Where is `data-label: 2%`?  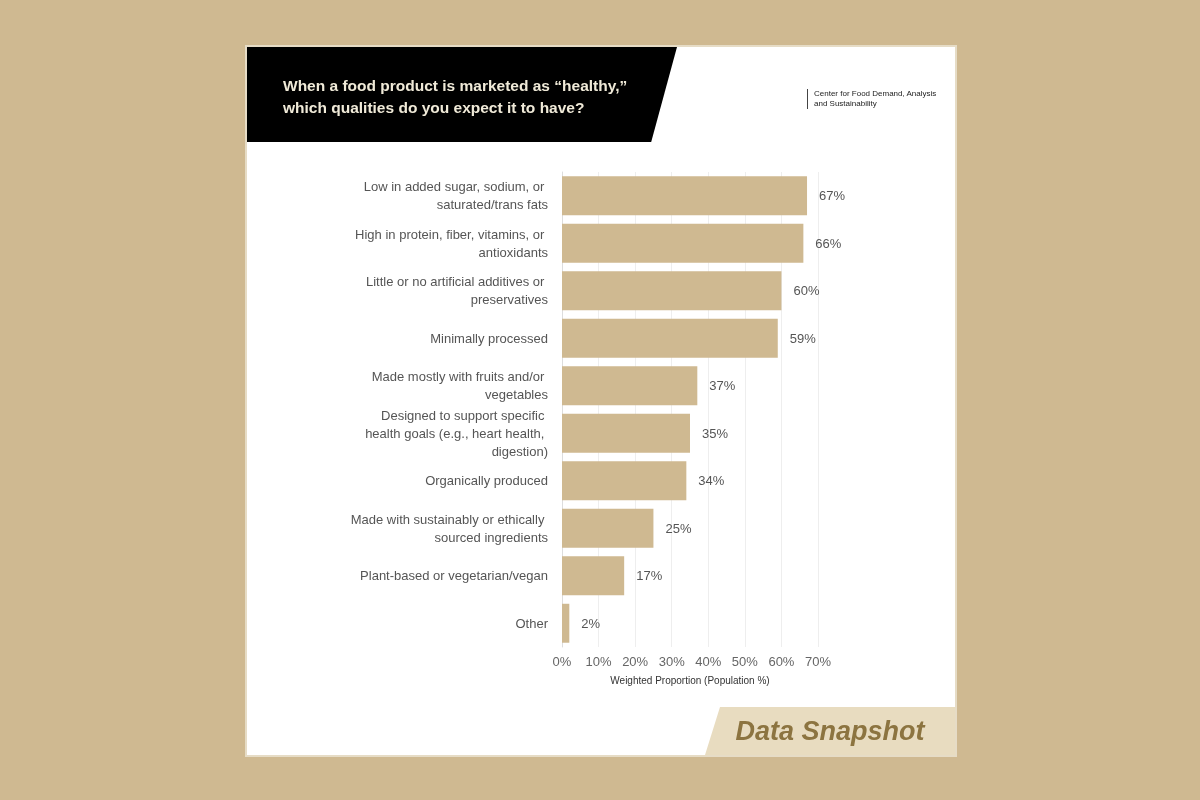 data-label: 2% is located at coordinates (591, 623).